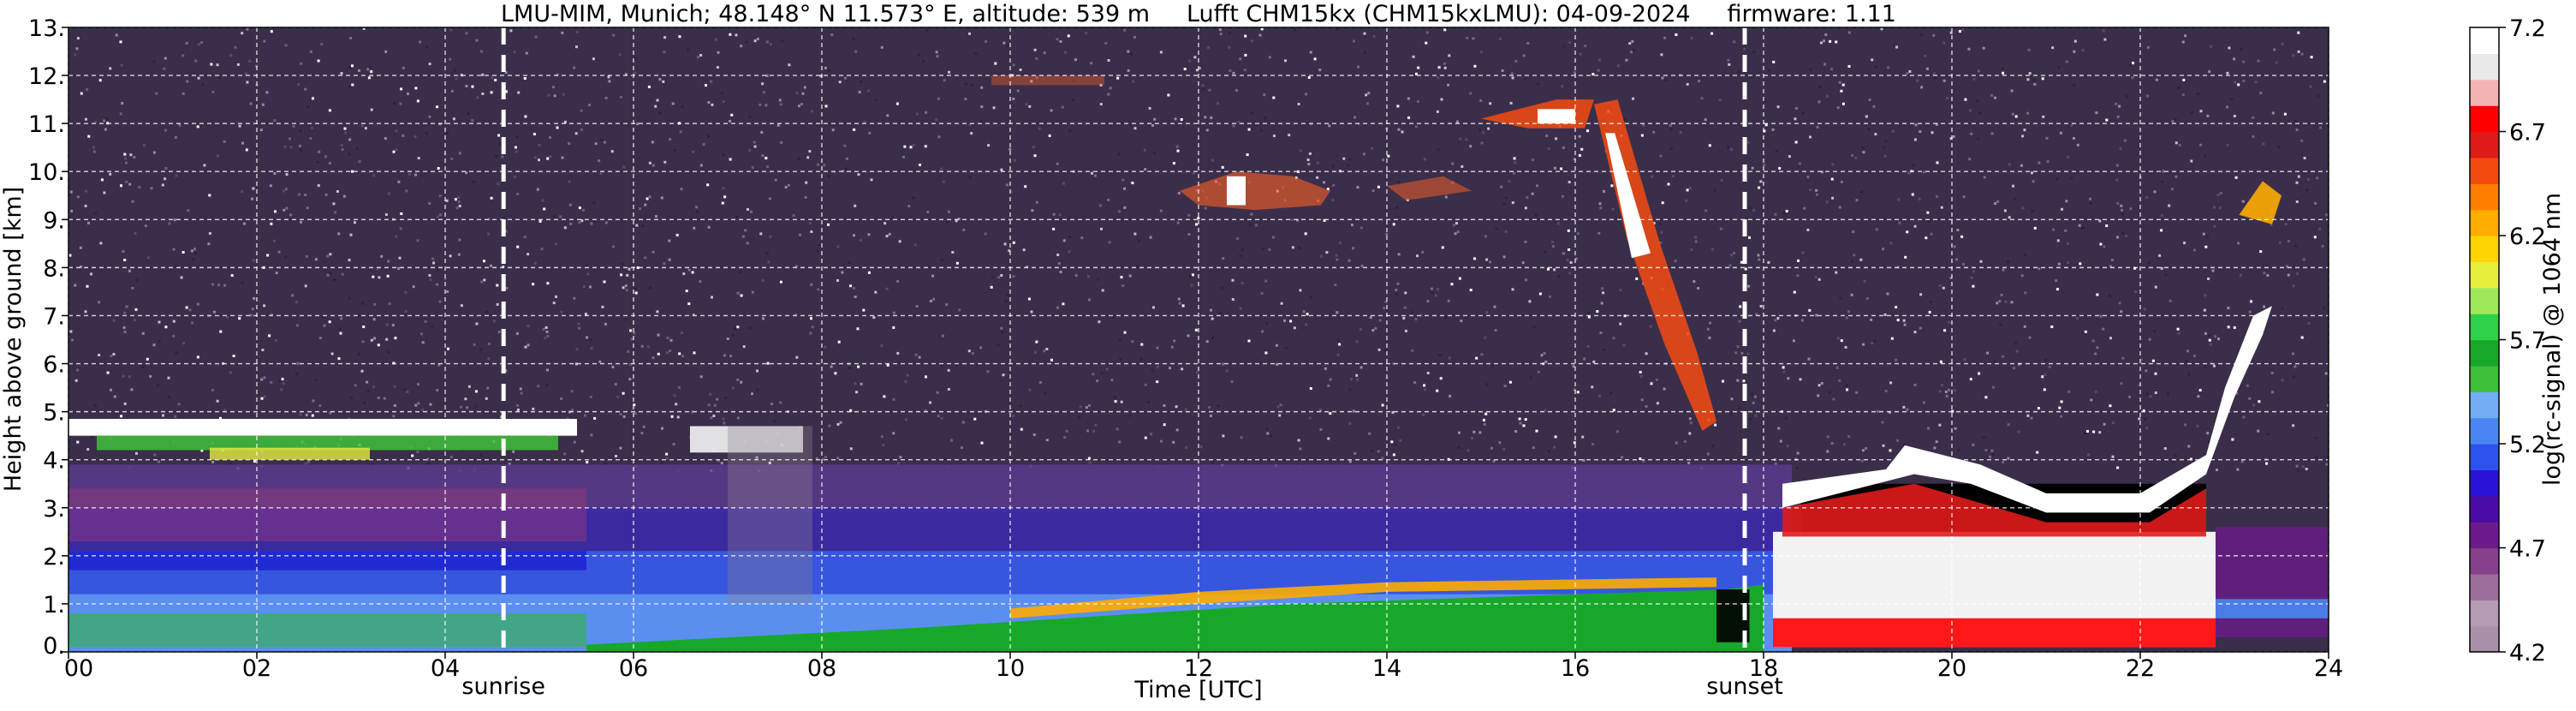 The width and height of the screenshot is (2576, 711). Describe the element at coordinates (1197, 690) in the screenshot. I see `x-axis-label: Time [UTC]` at that location.